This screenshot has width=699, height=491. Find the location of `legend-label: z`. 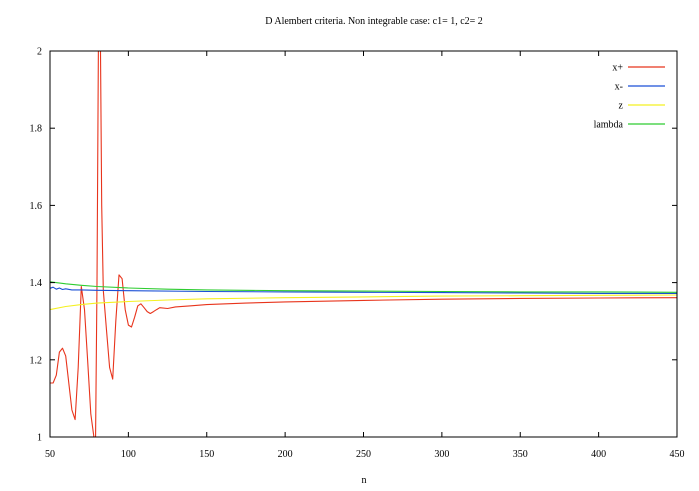

legend-label: z is located at coordinates (621, 106).